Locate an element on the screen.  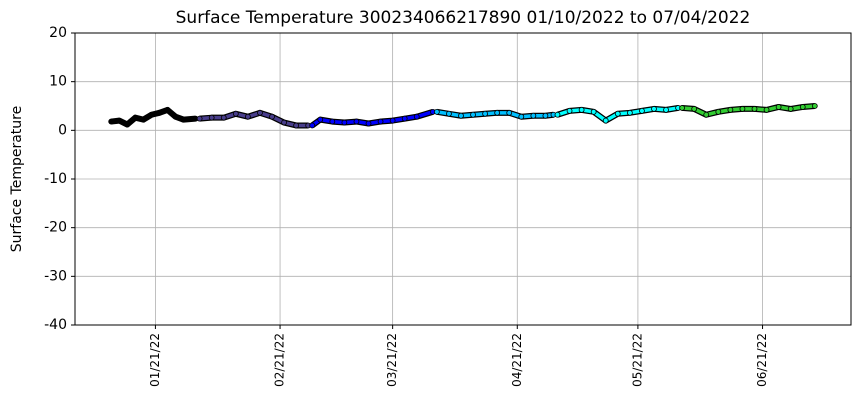
x-tick-label: 06/21/22 is located at coordinates (762, 360).